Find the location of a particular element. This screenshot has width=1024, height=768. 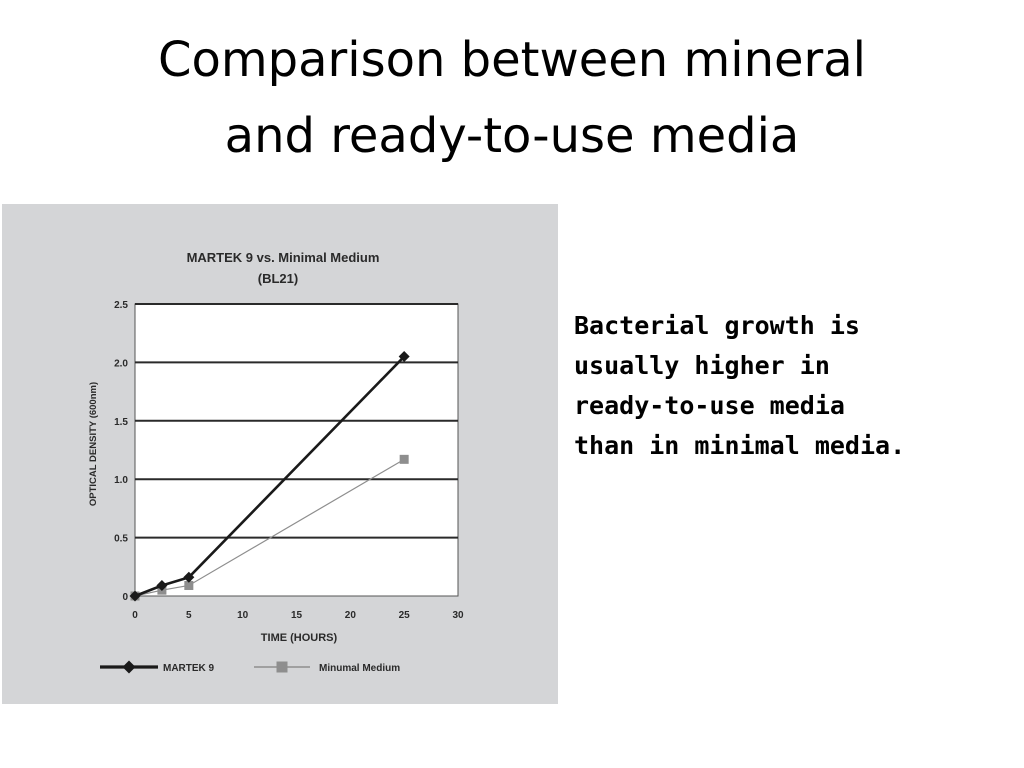

slide-title-line-1: Comparison between mineral is located at coordinates (512, 60).